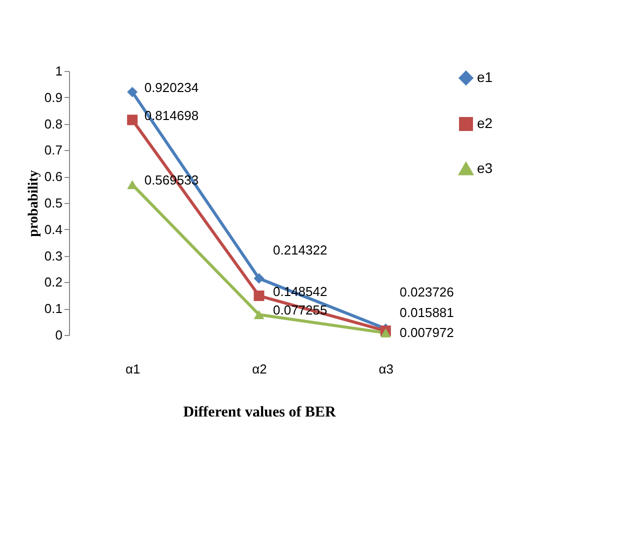 This screenshot has width=627, height=534. Describe the element at coordinates (53, 282) in the screenshot. I see `y-tick-label: 0.2` at that location.